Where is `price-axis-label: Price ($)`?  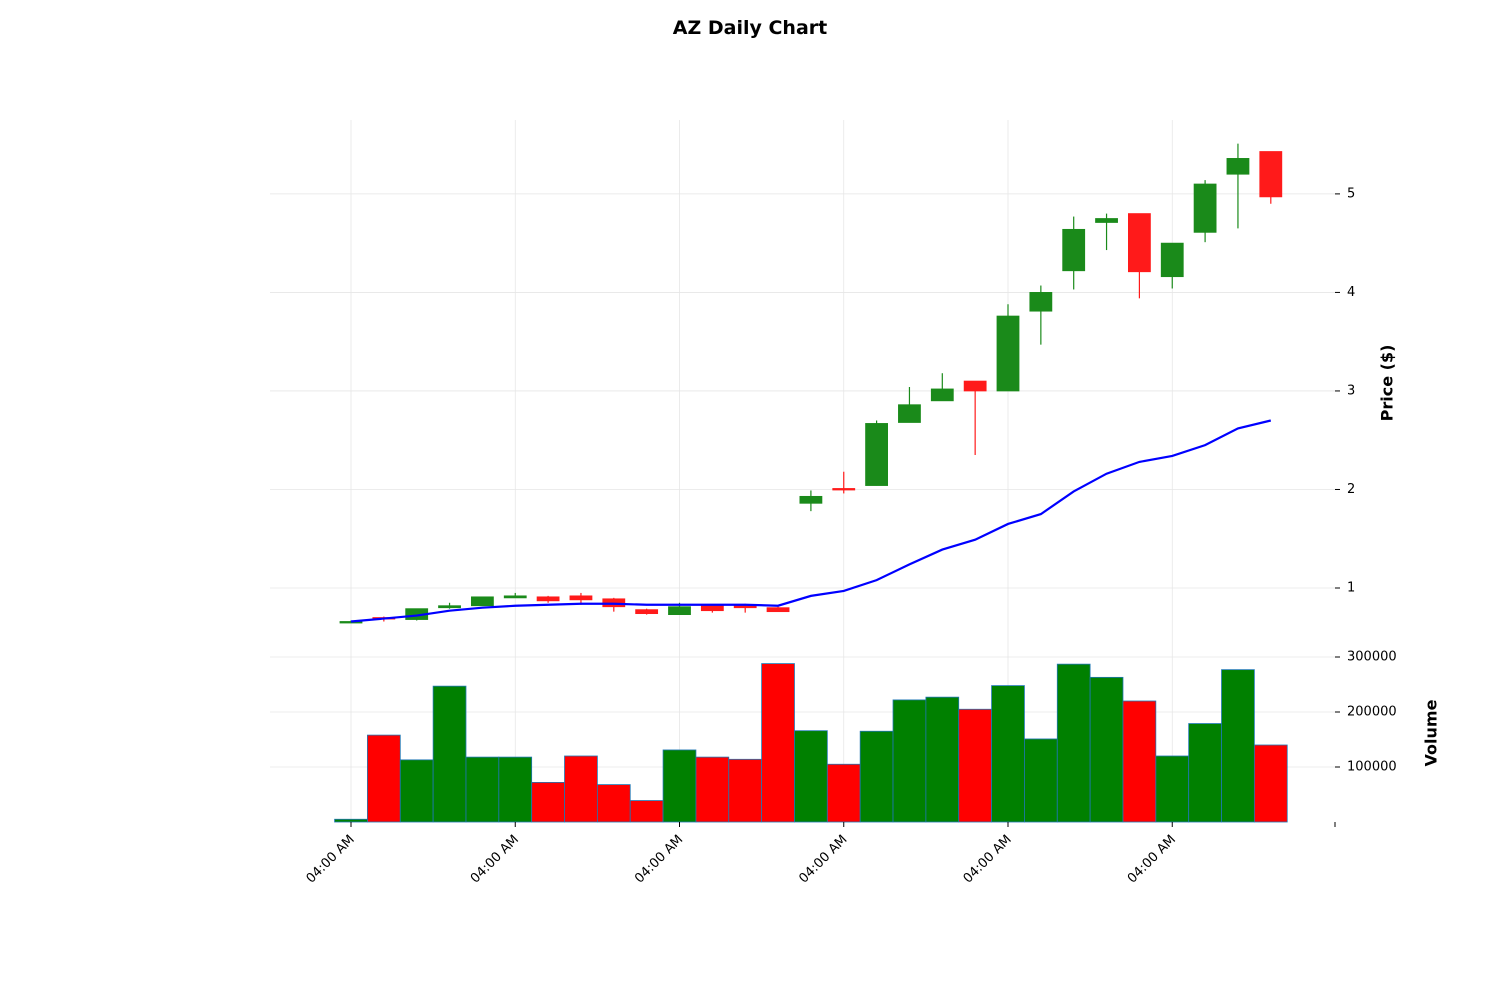
price-axis-label: Price ($) is located at coordinates (1387, 383).